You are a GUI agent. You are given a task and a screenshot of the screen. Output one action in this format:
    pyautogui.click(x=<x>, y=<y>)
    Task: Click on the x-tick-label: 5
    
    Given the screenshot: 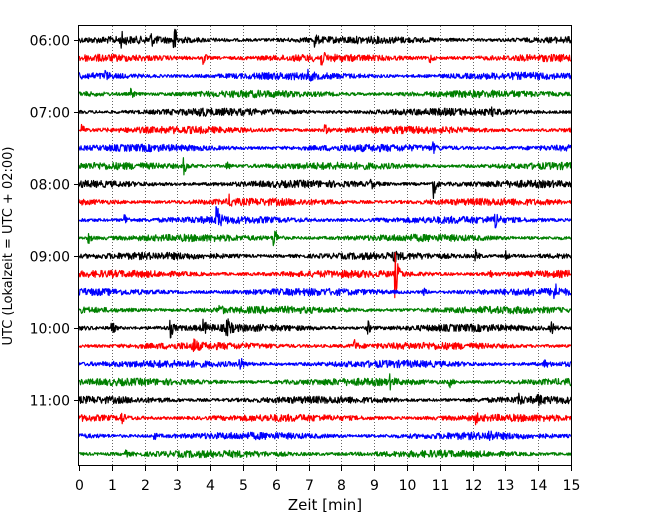 What is the action you would take?
    pyautogui.click(x=243, y=486)
    